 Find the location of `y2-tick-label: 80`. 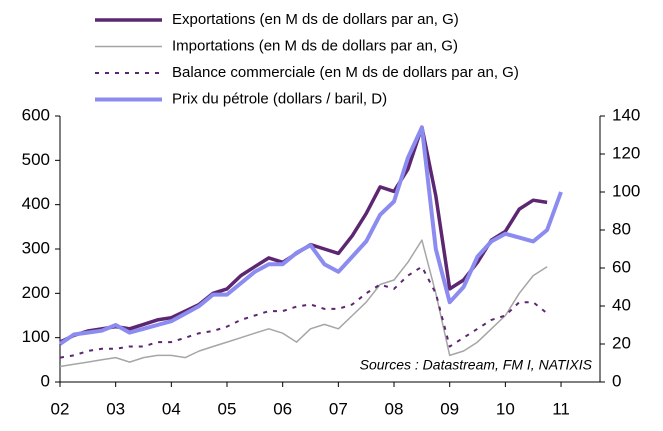

y2-tick-label: 80 is located at coordinates (621, 228).